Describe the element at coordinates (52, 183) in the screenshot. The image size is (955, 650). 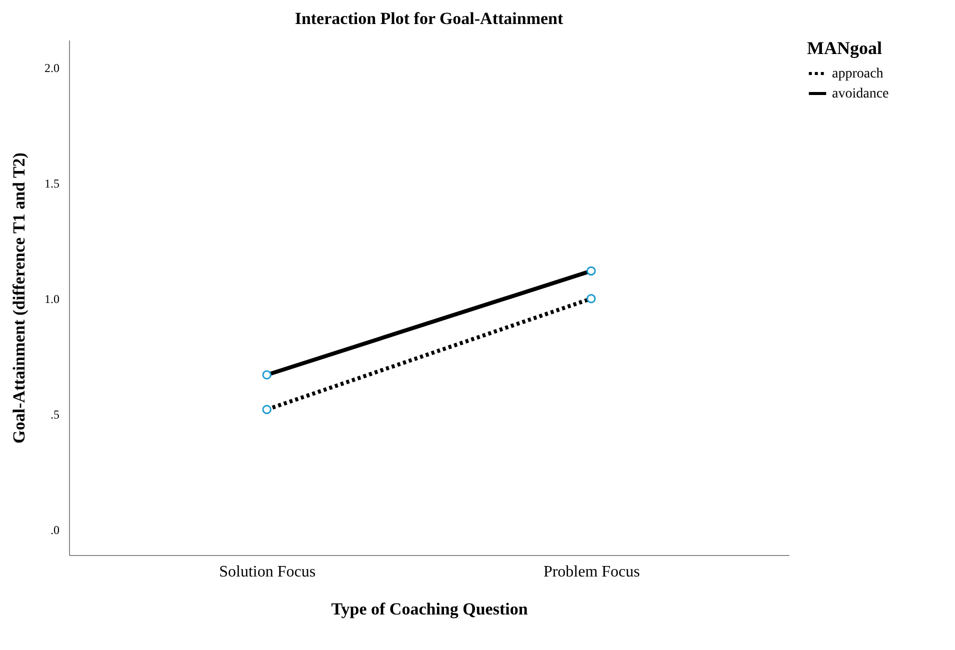
I see `y-tick-label: 1.5` at that location.